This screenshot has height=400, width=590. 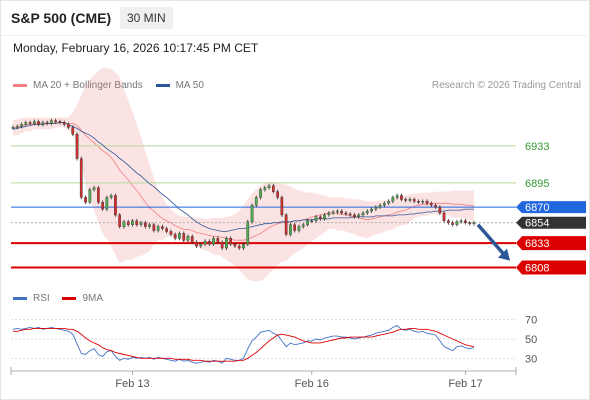 I want to click on rsi-tick-label: 70, so click(x=531, y=321).